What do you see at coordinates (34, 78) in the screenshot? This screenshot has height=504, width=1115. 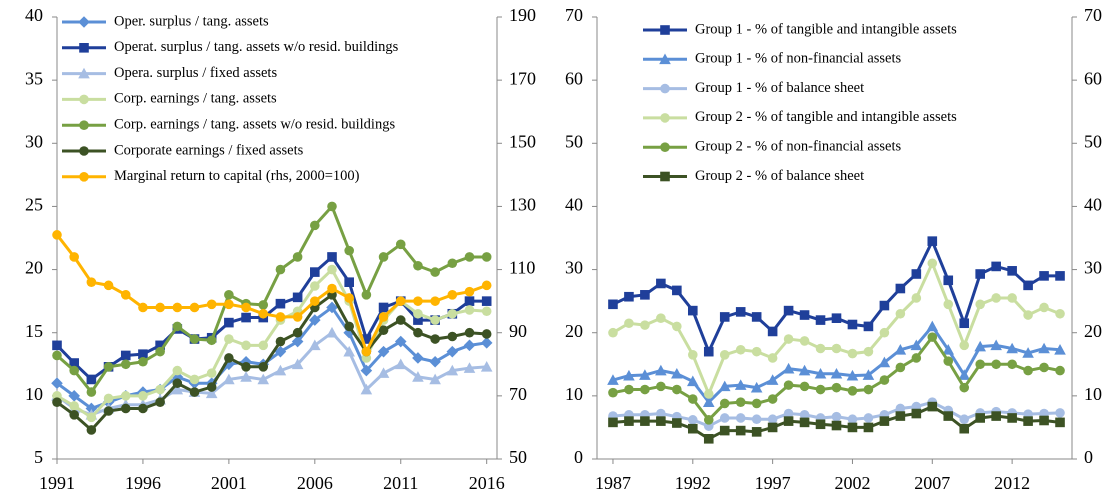 I see `y-tick-label: 35` at bounding box center [34, 78].